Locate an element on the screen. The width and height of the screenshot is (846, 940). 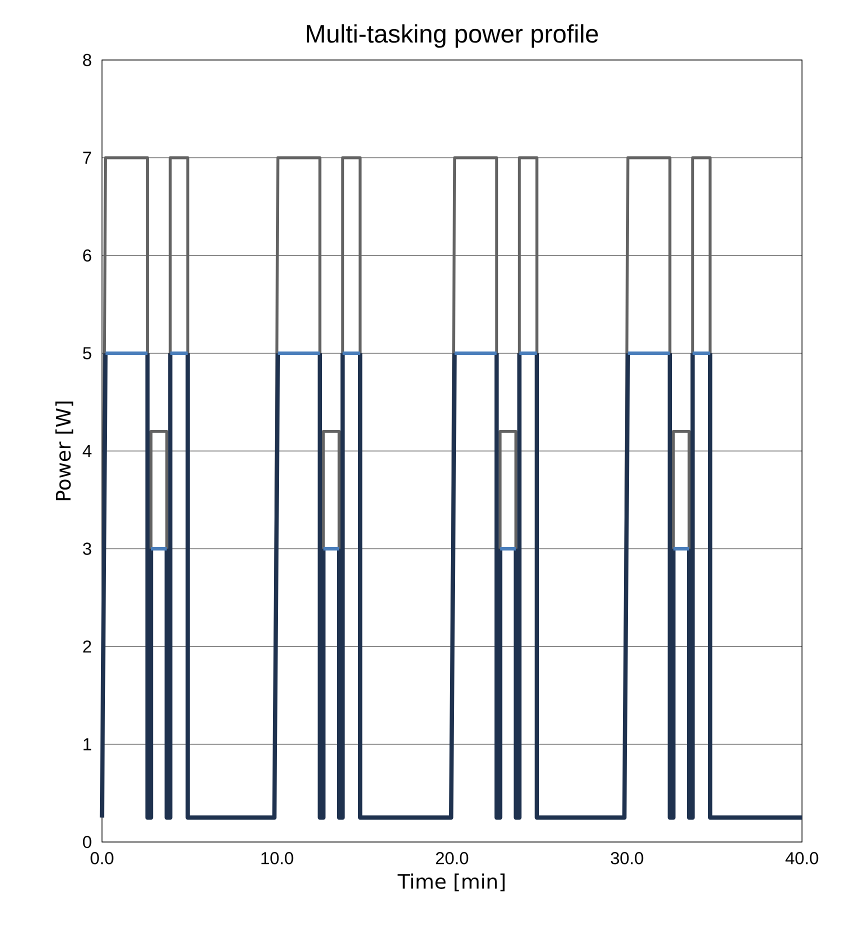
y-tick-label: 5 is located at coordinates (87, 353).